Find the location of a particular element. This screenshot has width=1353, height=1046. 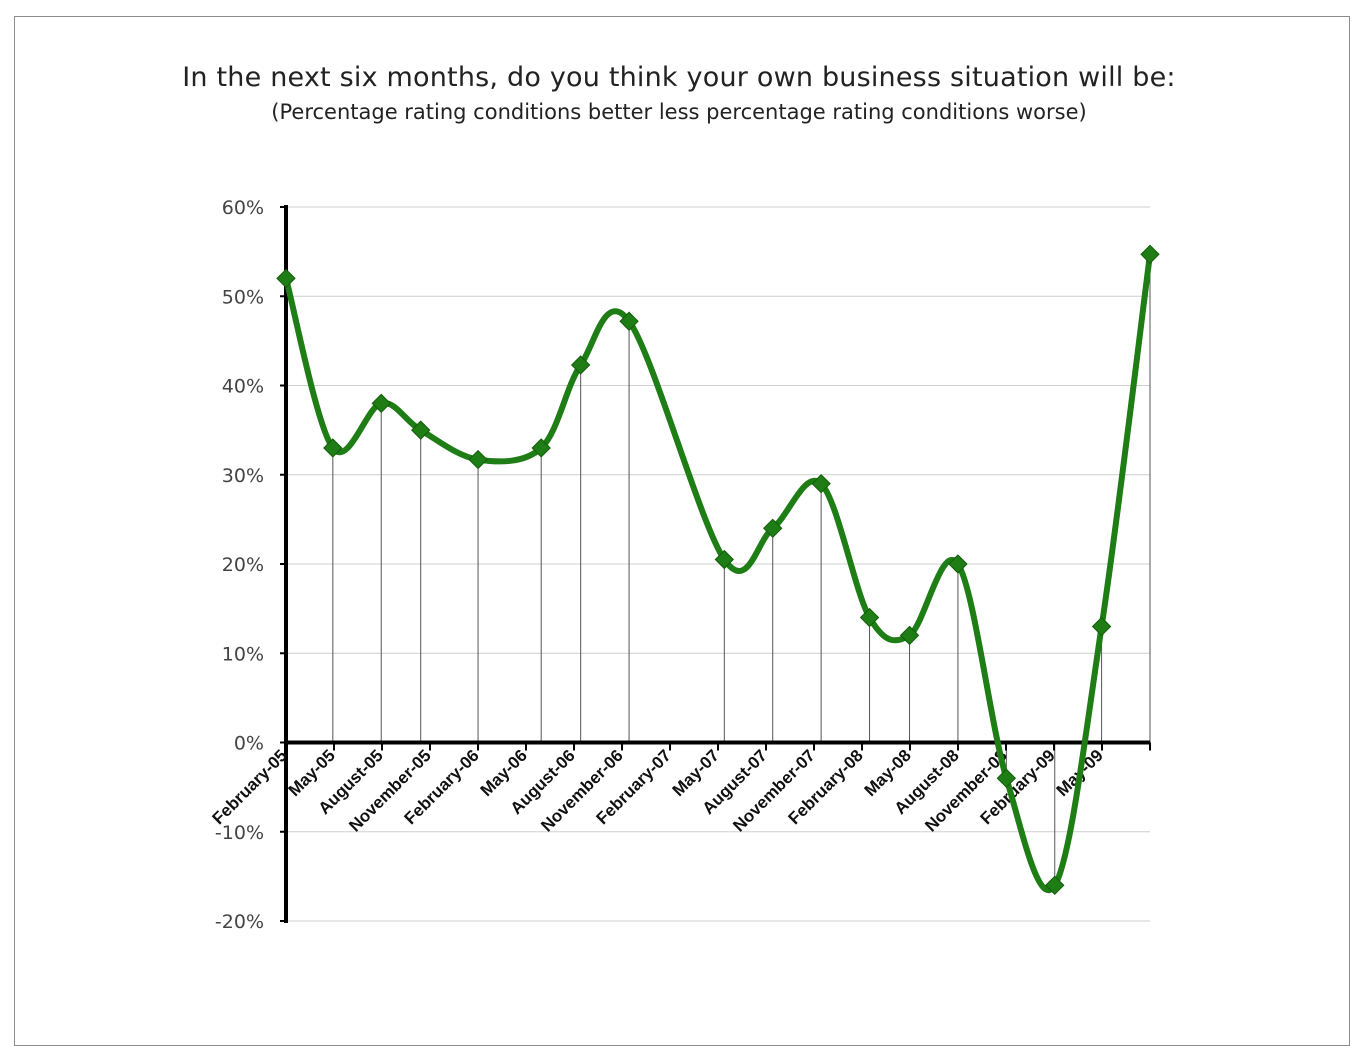

y-tick-label: 20% is located at coordinates (243, 565).